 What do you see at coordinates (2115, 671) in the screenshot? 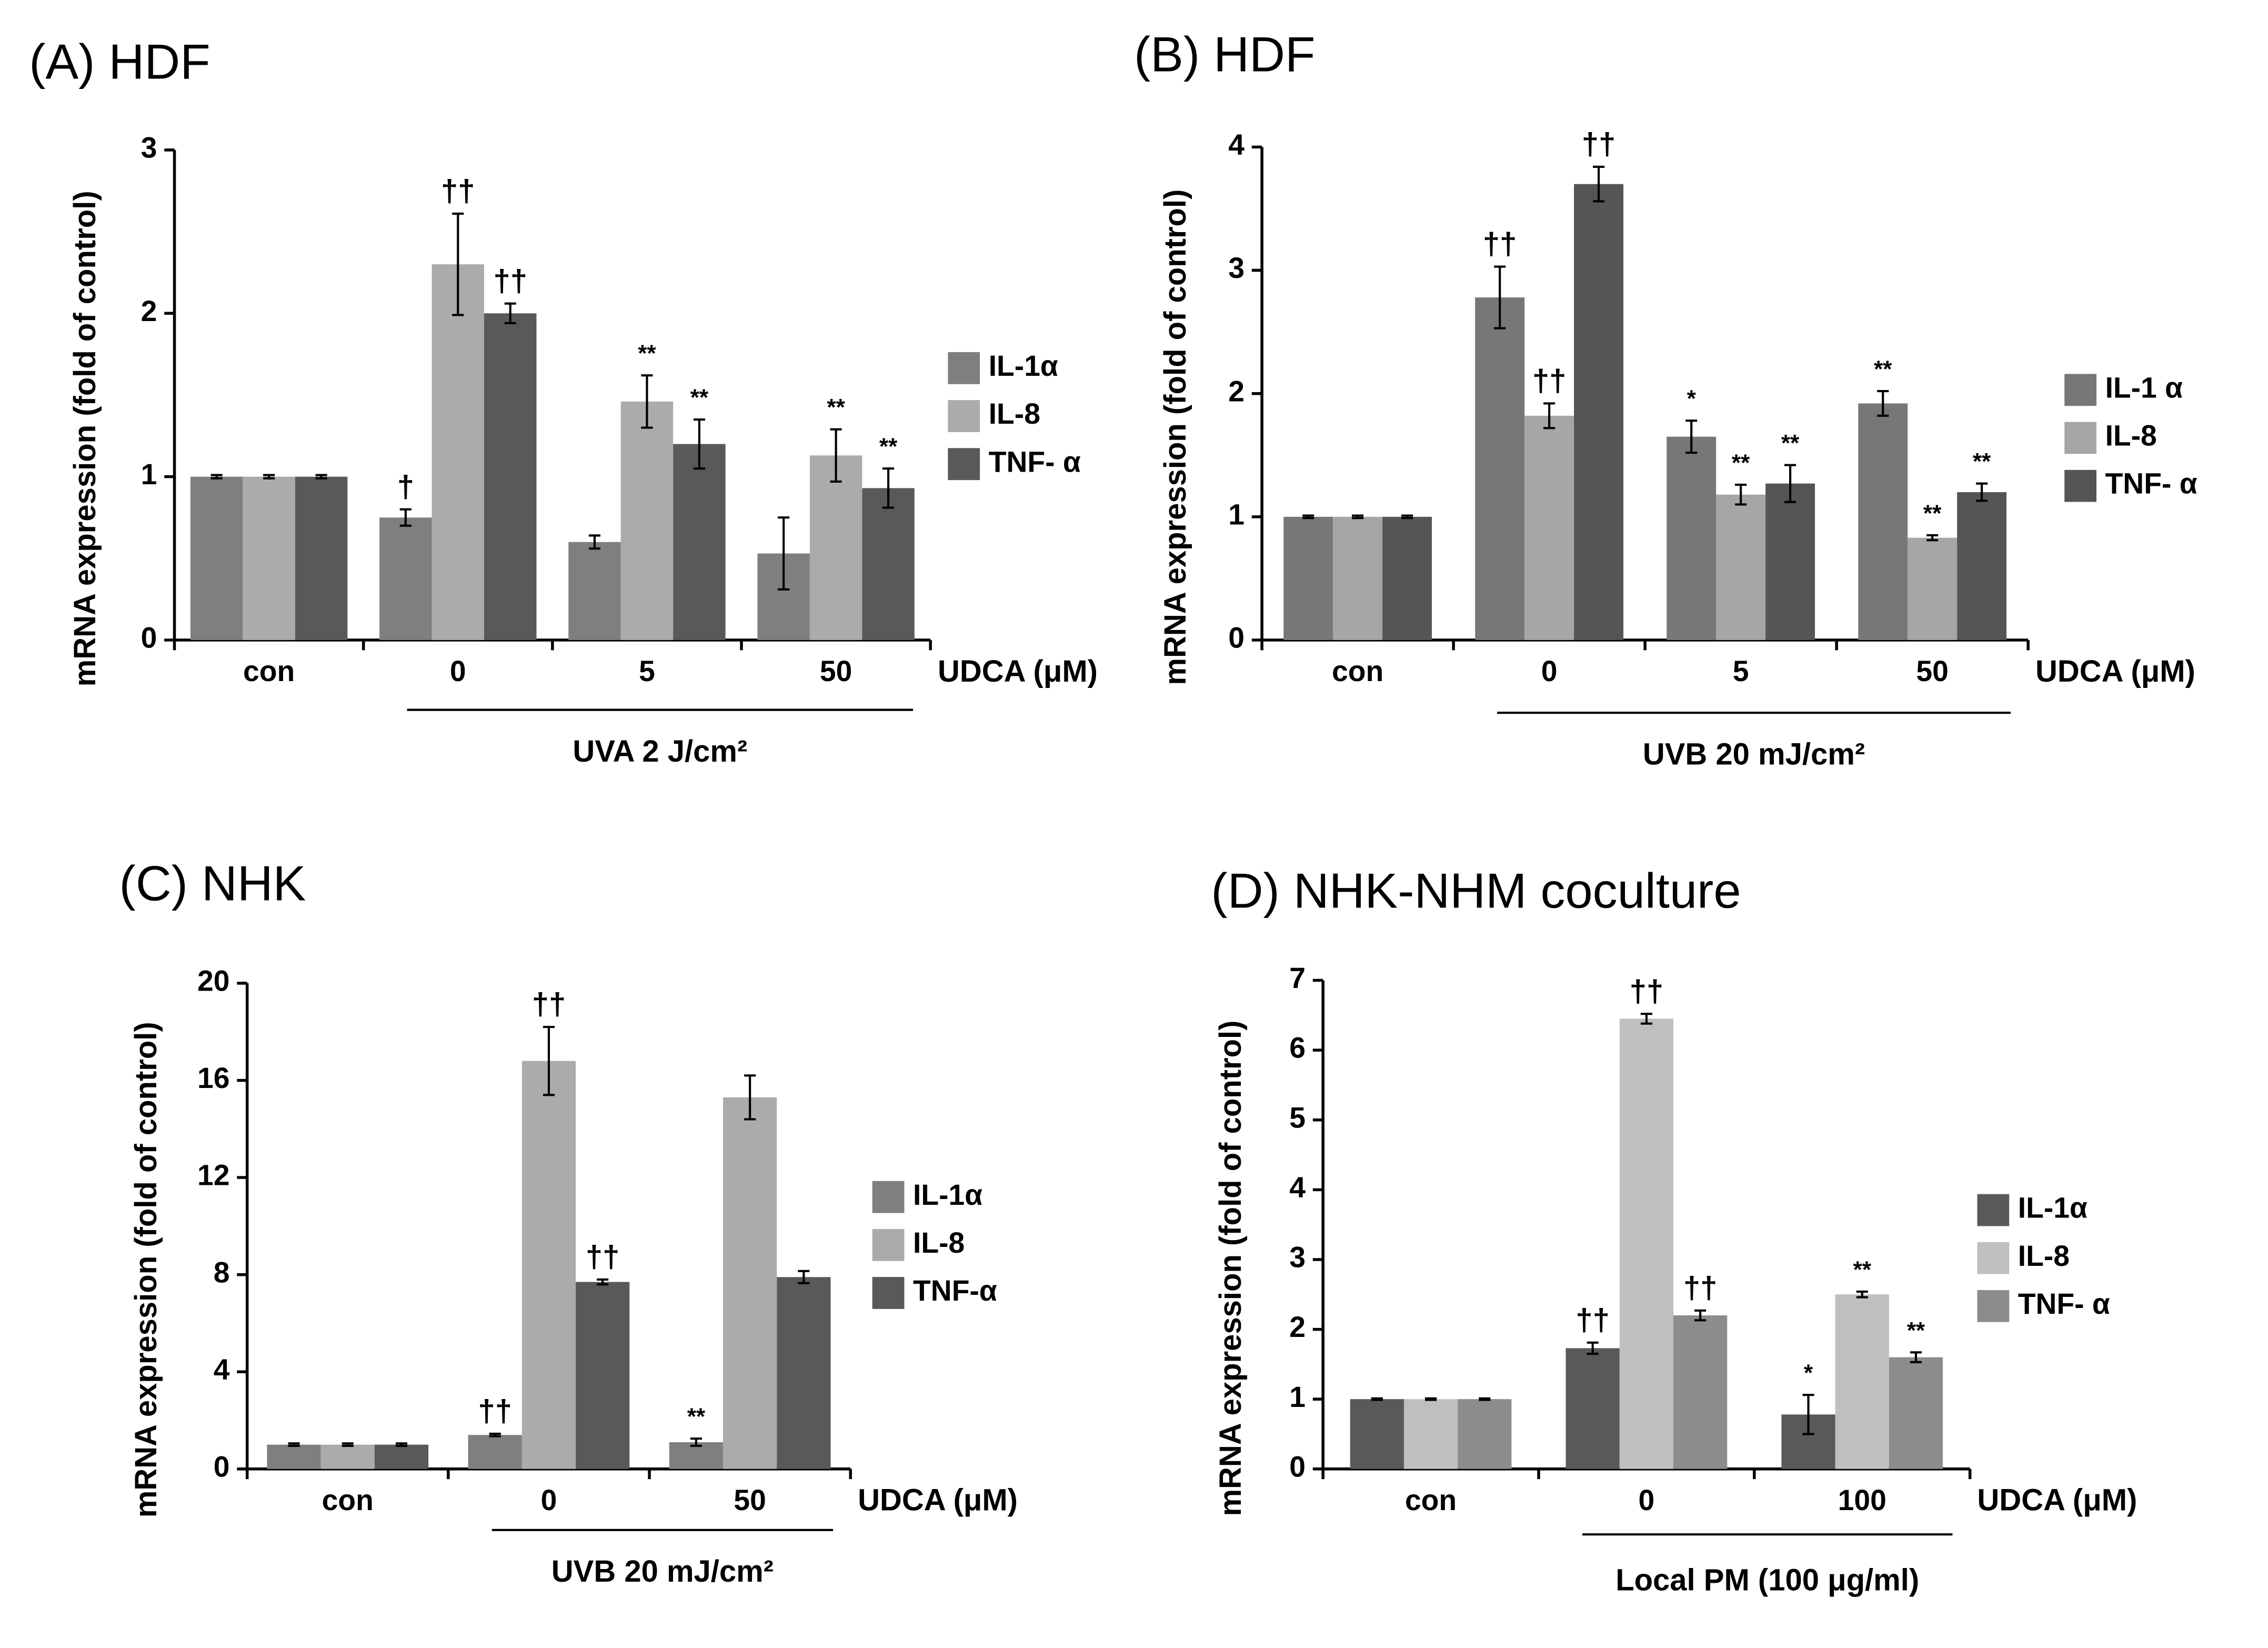
I see `x-axis-label: UDCA (μM)` at bounding box center [2115, 671].